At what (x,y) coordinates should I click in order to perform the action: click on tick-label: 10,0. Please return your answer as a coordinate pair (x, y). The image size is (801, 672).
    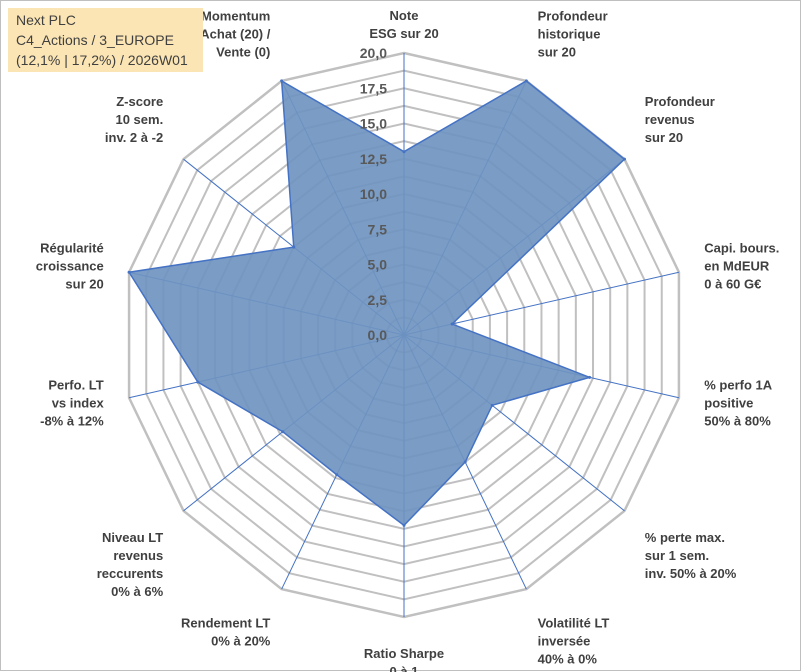
    Looking at the image, I should click on (373, 194).